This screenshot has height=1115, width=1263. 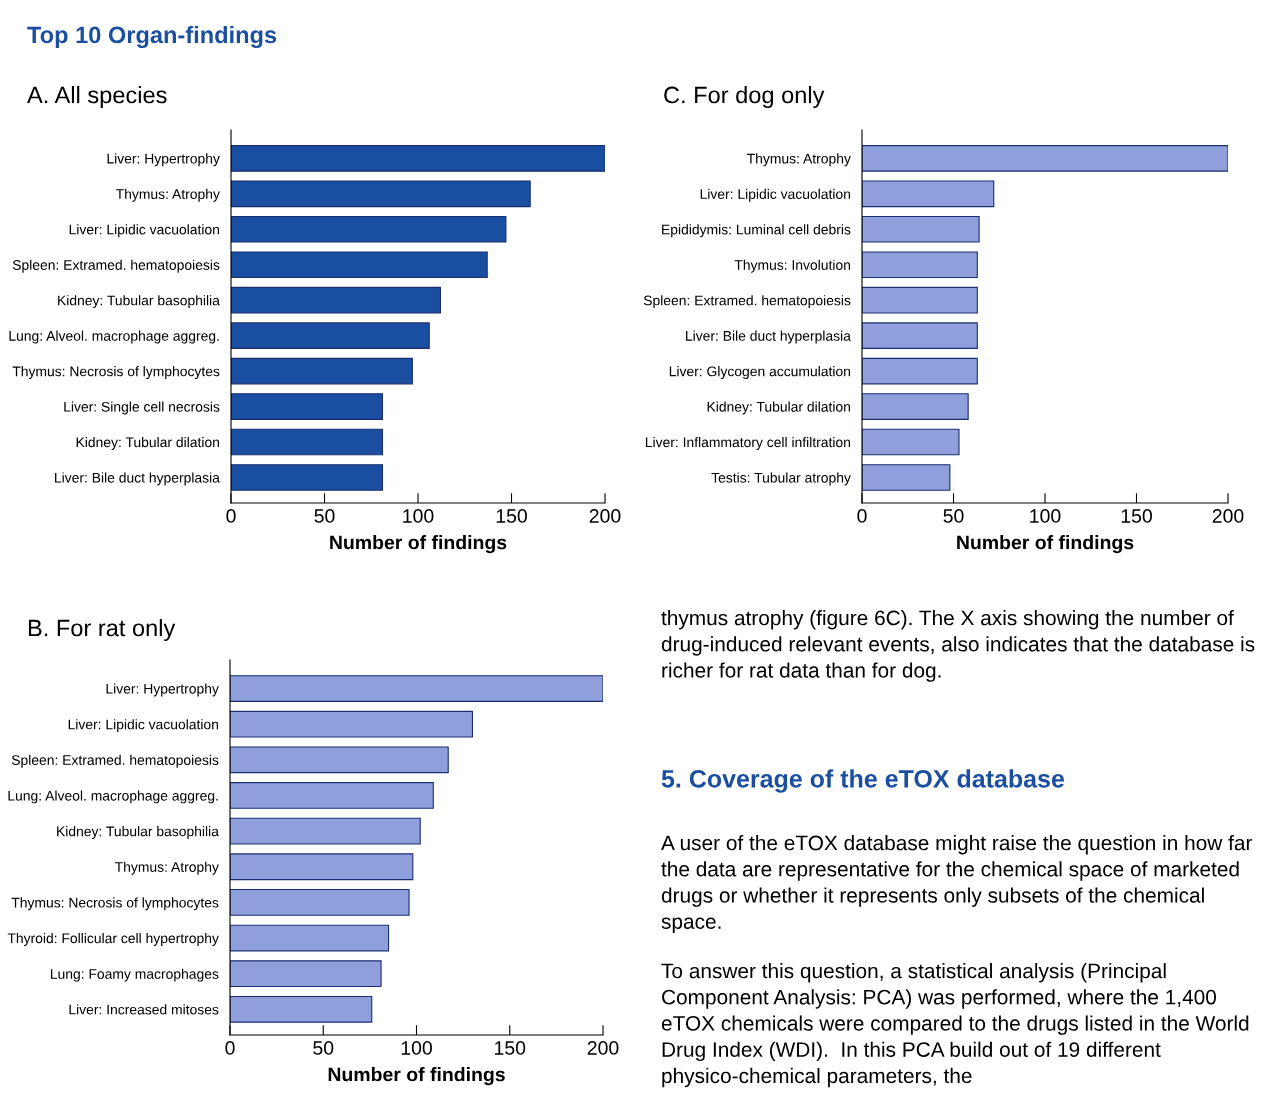 I want to click on chart-subtitle: C. For dog only, so click(x=744, y=97).